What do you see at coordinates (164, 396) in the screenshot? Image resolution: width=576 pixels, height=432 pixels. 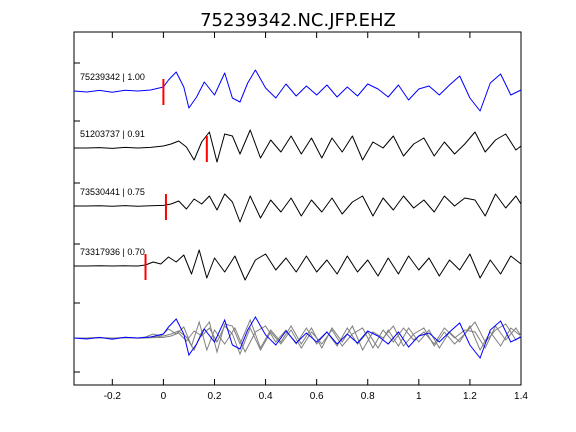 I see `x-tick-label-1: 0` at bounding box center [164, 396].